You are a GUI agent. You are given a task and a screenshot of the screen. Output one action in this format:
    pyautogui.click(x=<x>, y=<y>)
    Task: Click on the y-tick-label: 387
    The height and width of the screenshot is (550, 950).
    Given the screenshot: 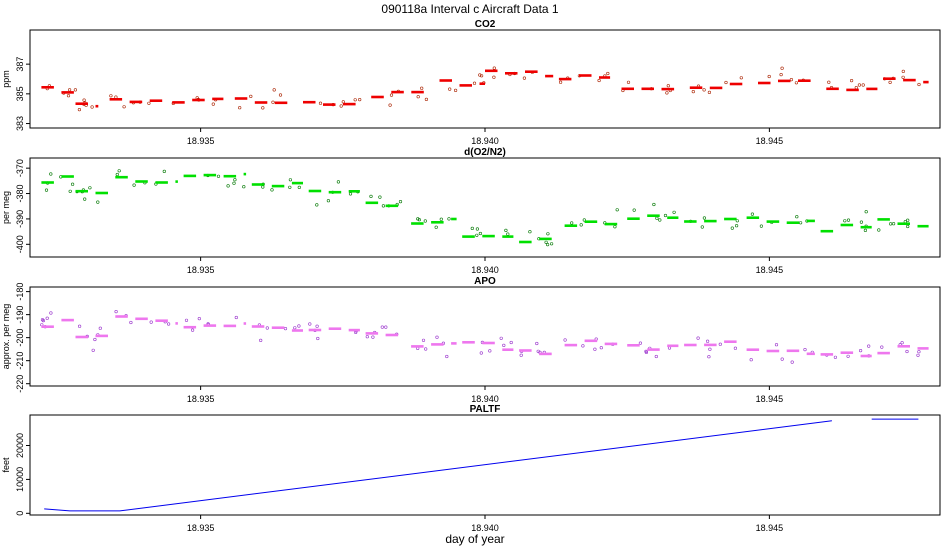 What is the action you would take?
    pyautogui.click(x=20, y=64)
    